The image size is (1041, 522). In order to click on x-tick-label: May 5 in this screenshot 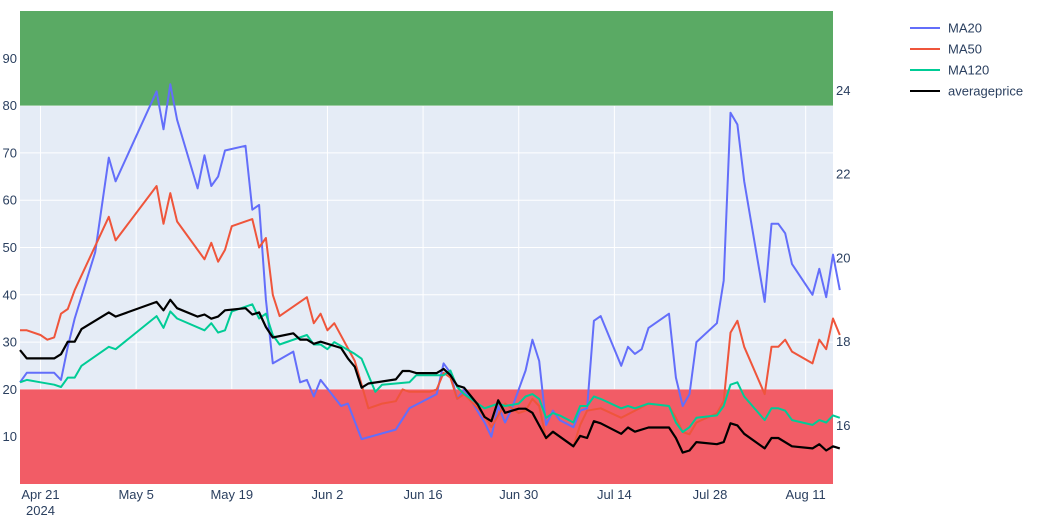, I will do `click(135, 494)`.